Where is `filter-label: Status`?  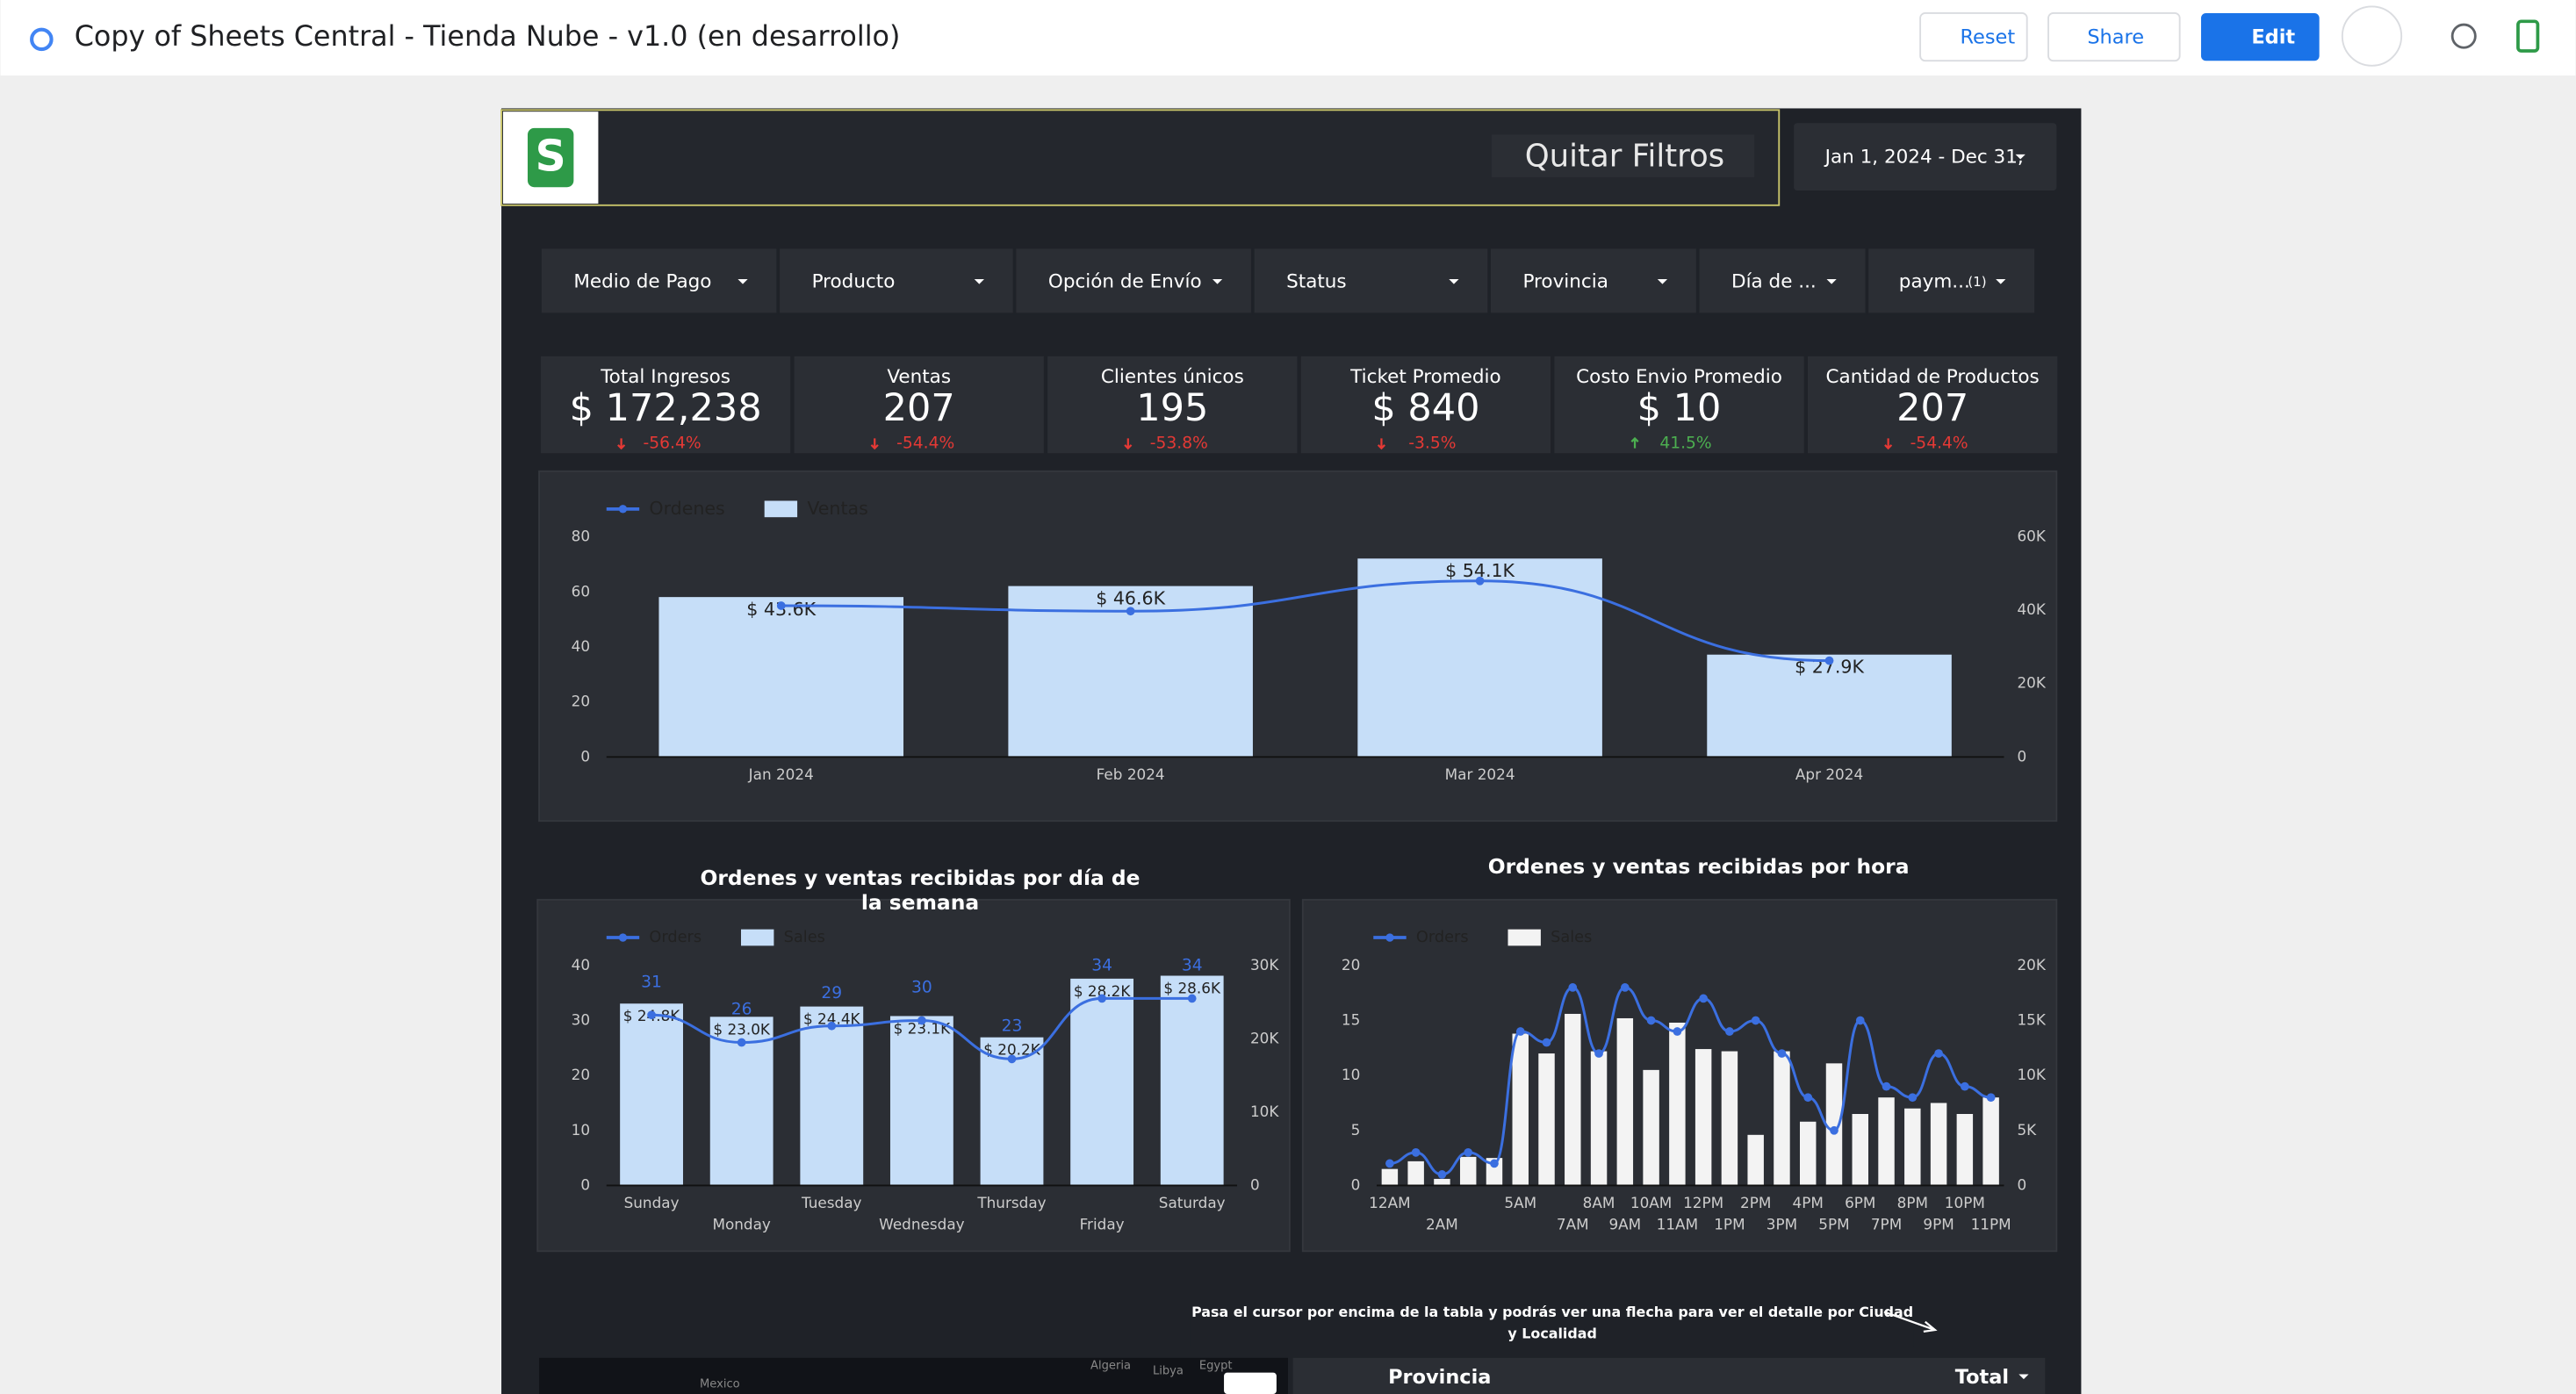
filter-label: Status is located at coordinates (1316, 282).